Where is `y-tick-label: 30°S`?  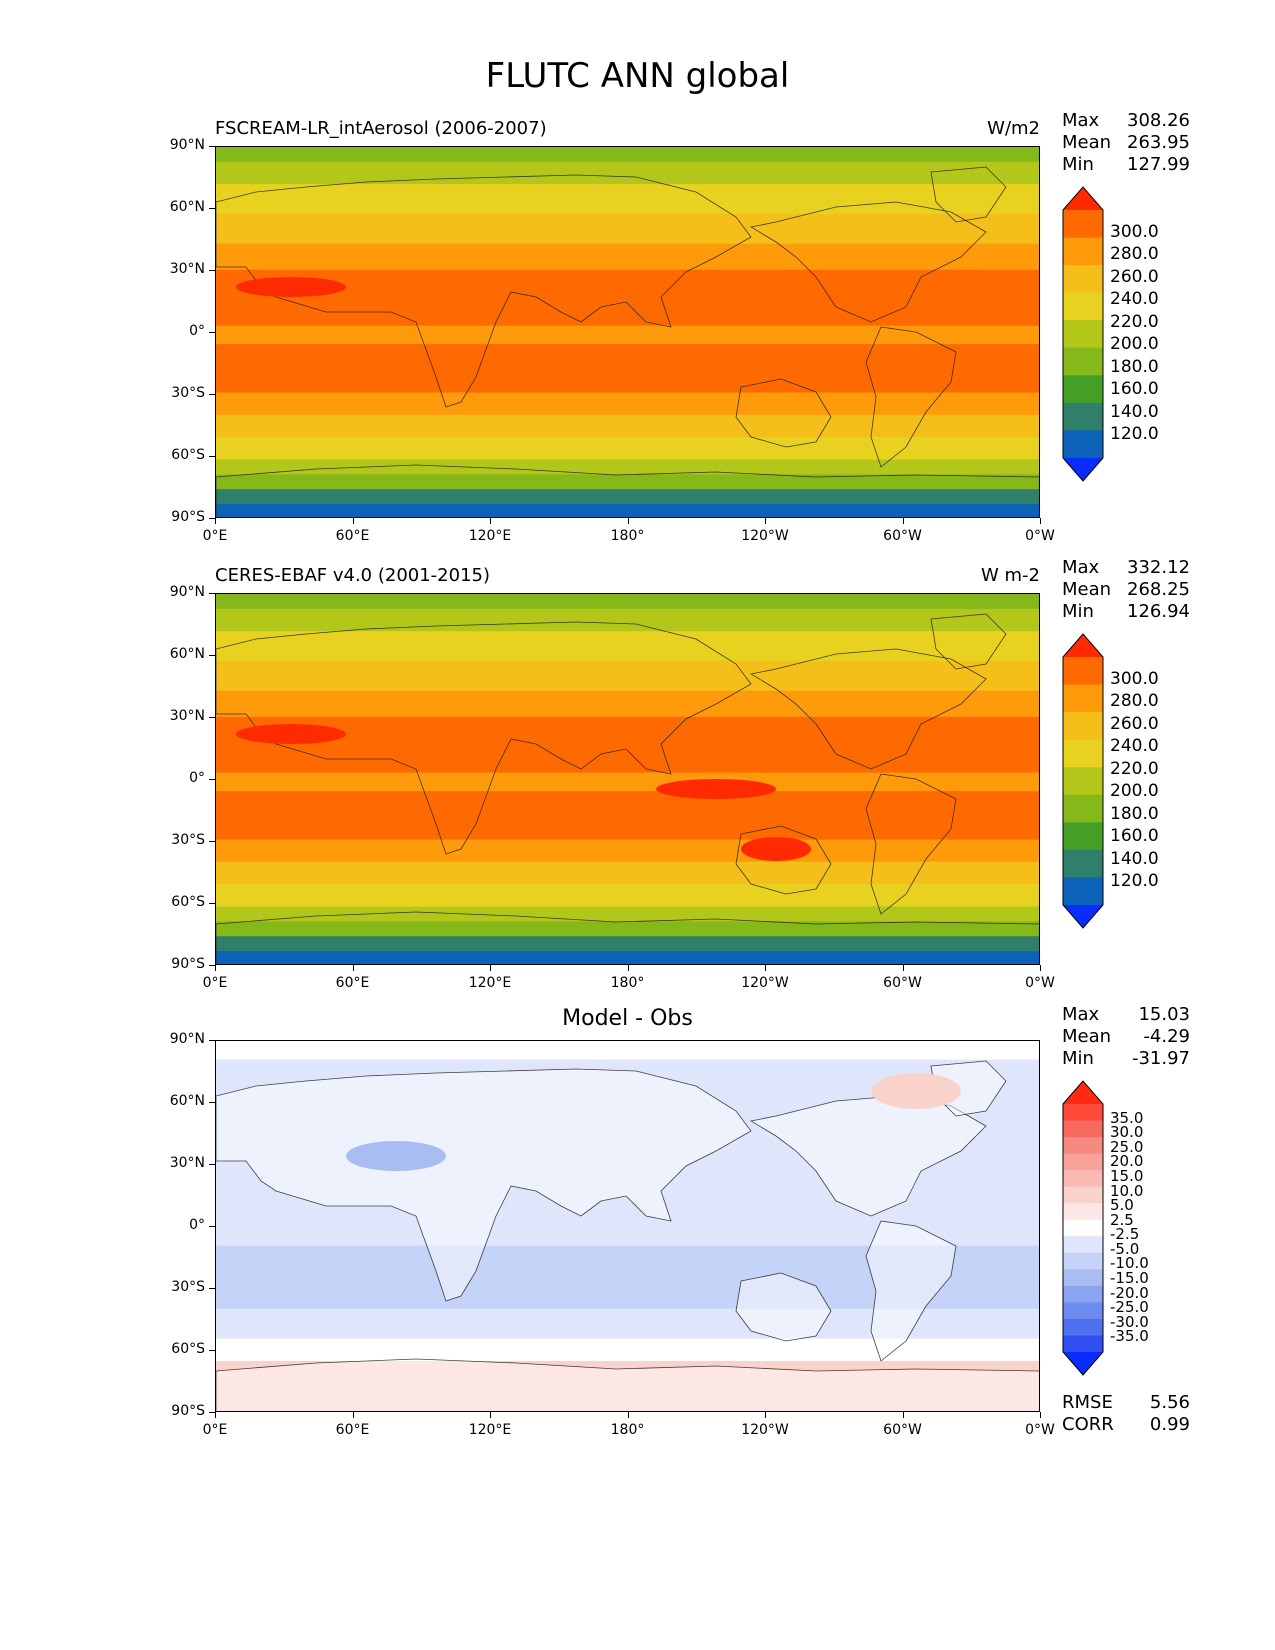 y-tick-label: 30°S is located at coordinates (188, 1287).